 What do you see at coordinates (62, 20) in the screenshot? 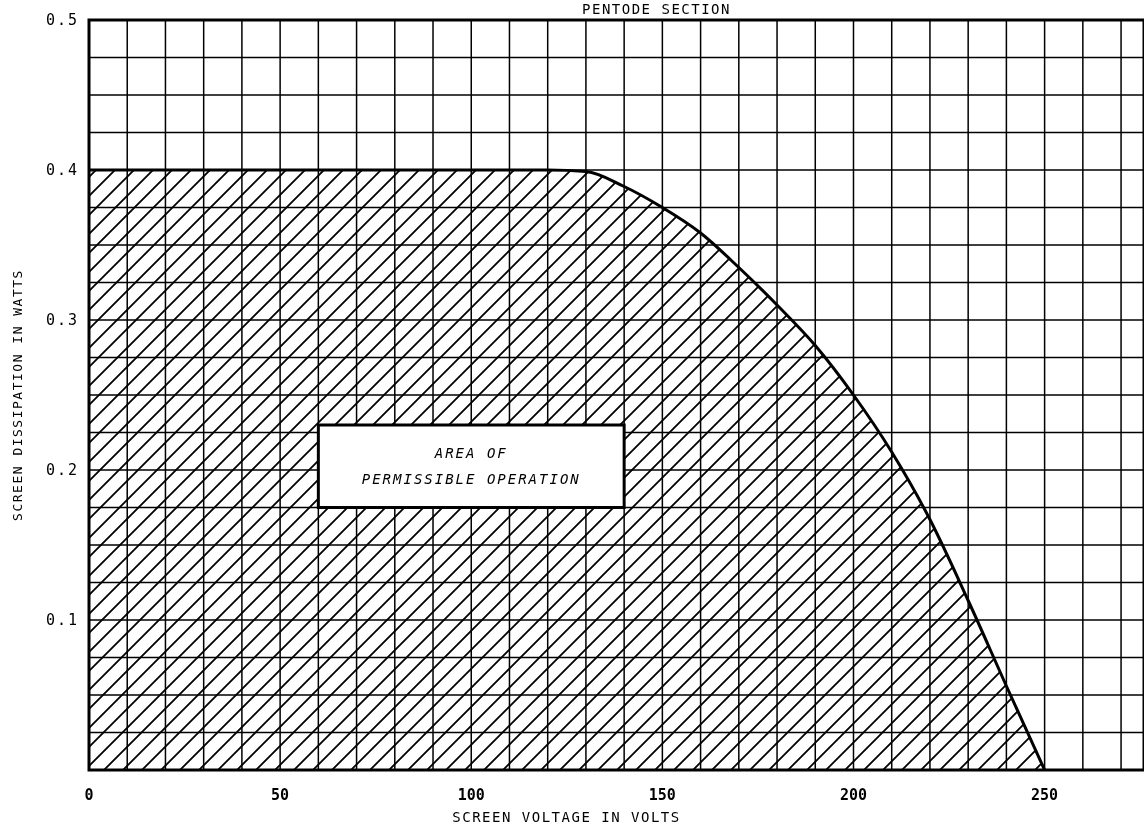
I see `y-tick-label: 0.5` at bounding box center [62, 20].